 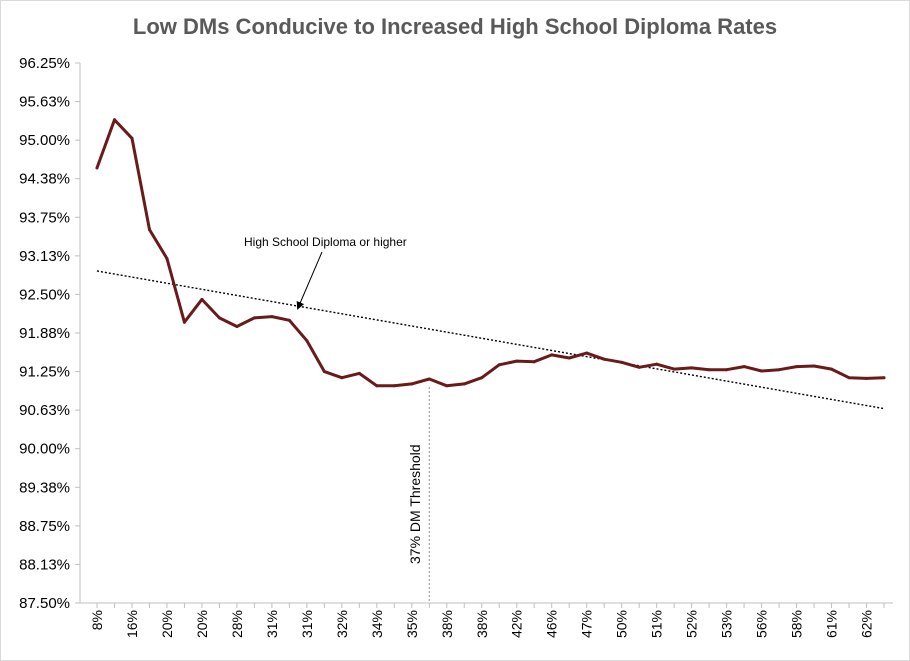 What do you see at coordinates (44, 102) in the screenshot?
I see `y-tick-label: 95.63%` at bounding box center [44, 102].